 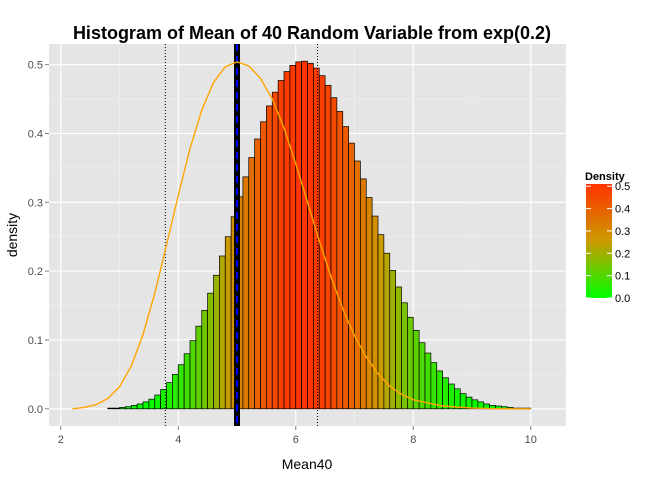 What do you see at coordinates (296, 440) in the screenshot?
I see `x-tick-label: 6` at bounding box center [296, 440].